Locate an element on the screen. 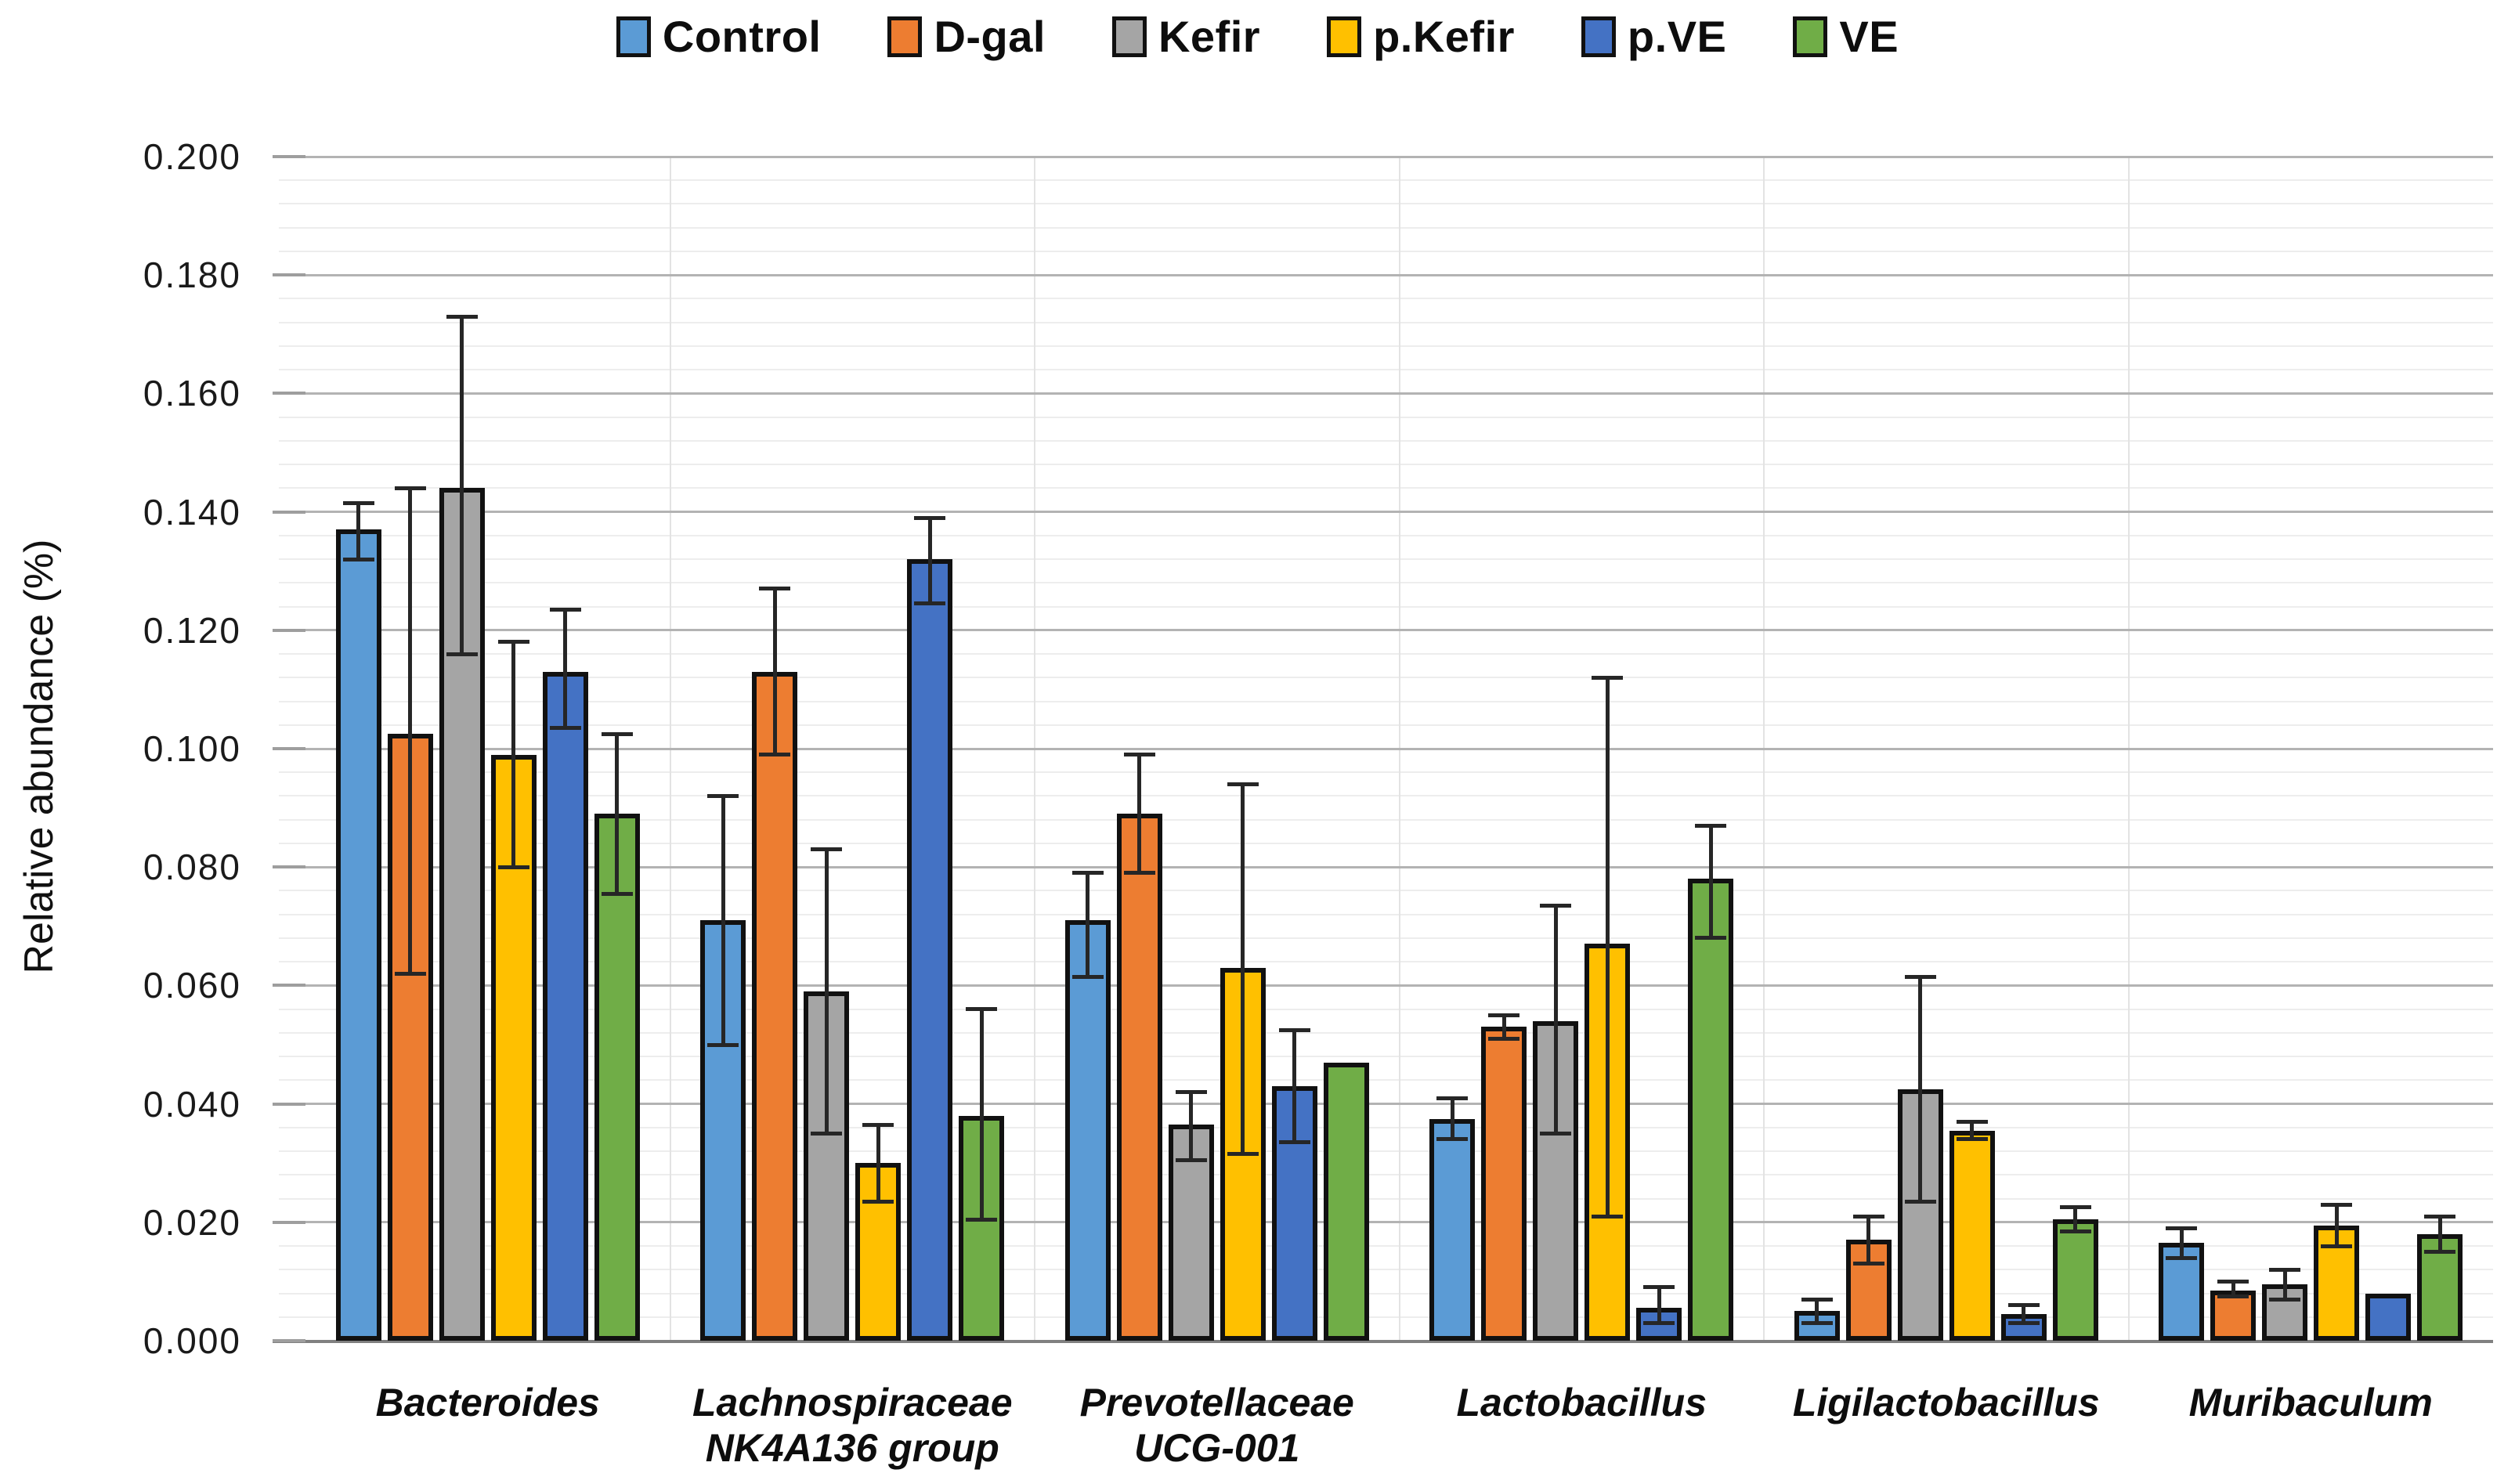  legend-label: Kefir is located at coordinates (1209, 36).